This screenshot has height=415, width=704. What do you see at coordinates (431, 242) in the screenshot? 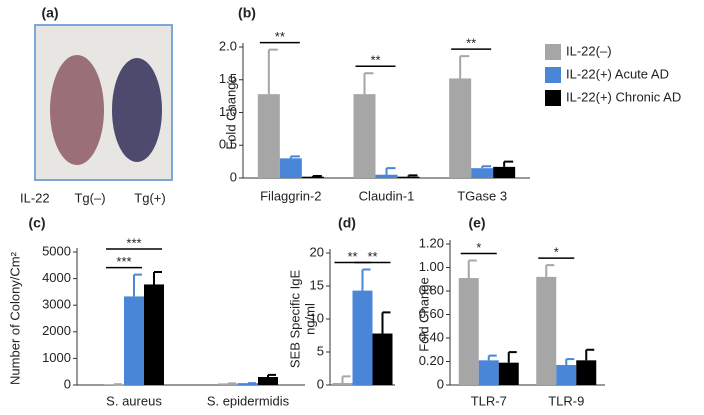
I see `y-tick-label: 1.20` at bounding box center [431, 242].